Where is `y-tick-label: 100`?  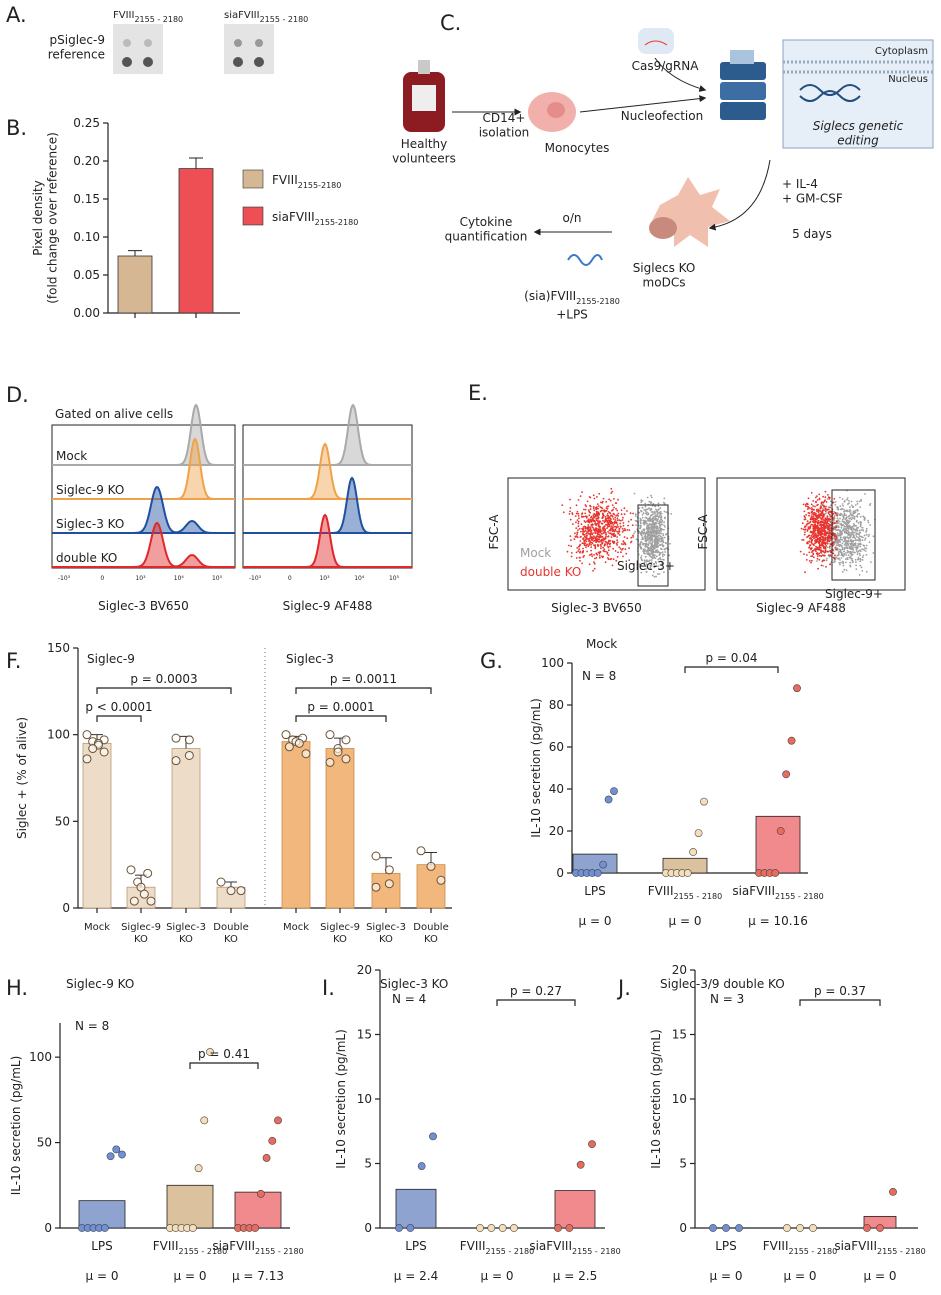
y-tick-label: 100 is located at coordinates (58, 735).